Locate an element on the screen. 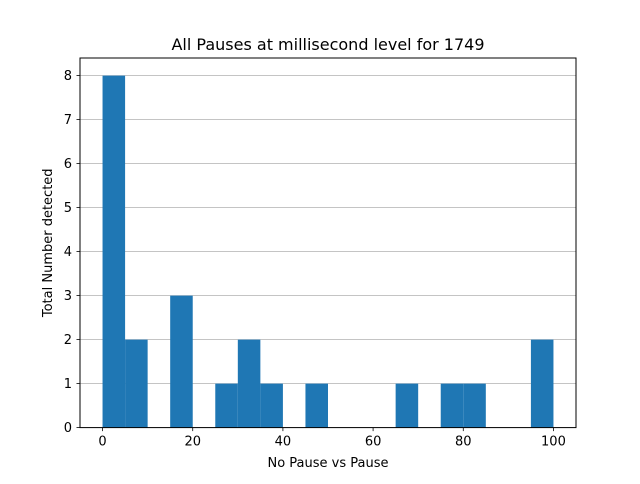 The width and height of the screenshot is (640, 484). y-tick-label: 1 is located at coordinates (68, 384).